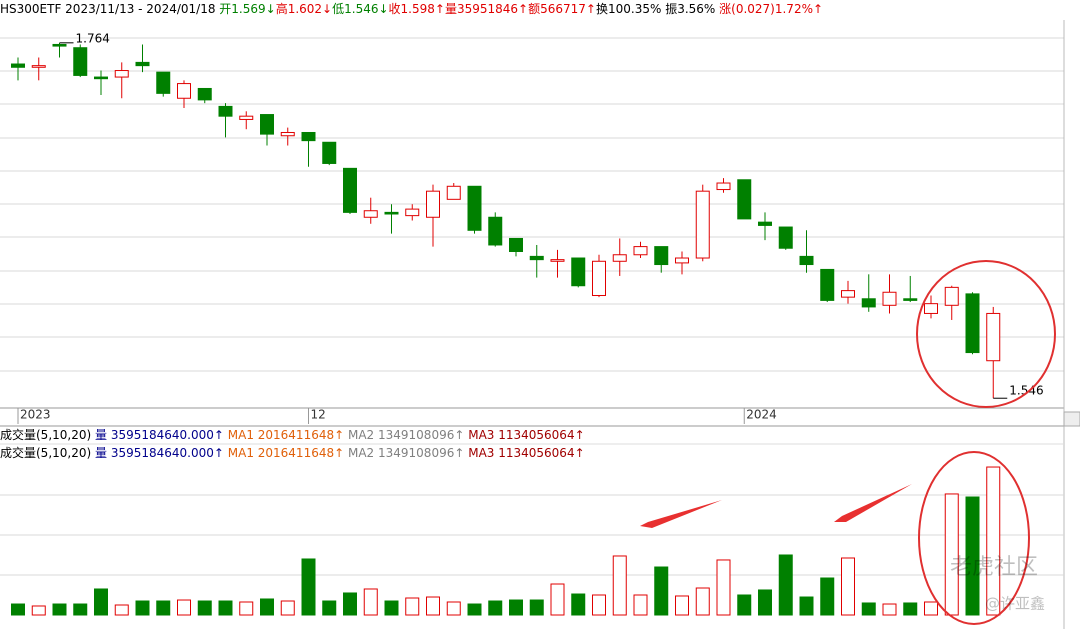 The image size is (1080, 629). I want to click on arrow, so click(681, 514).